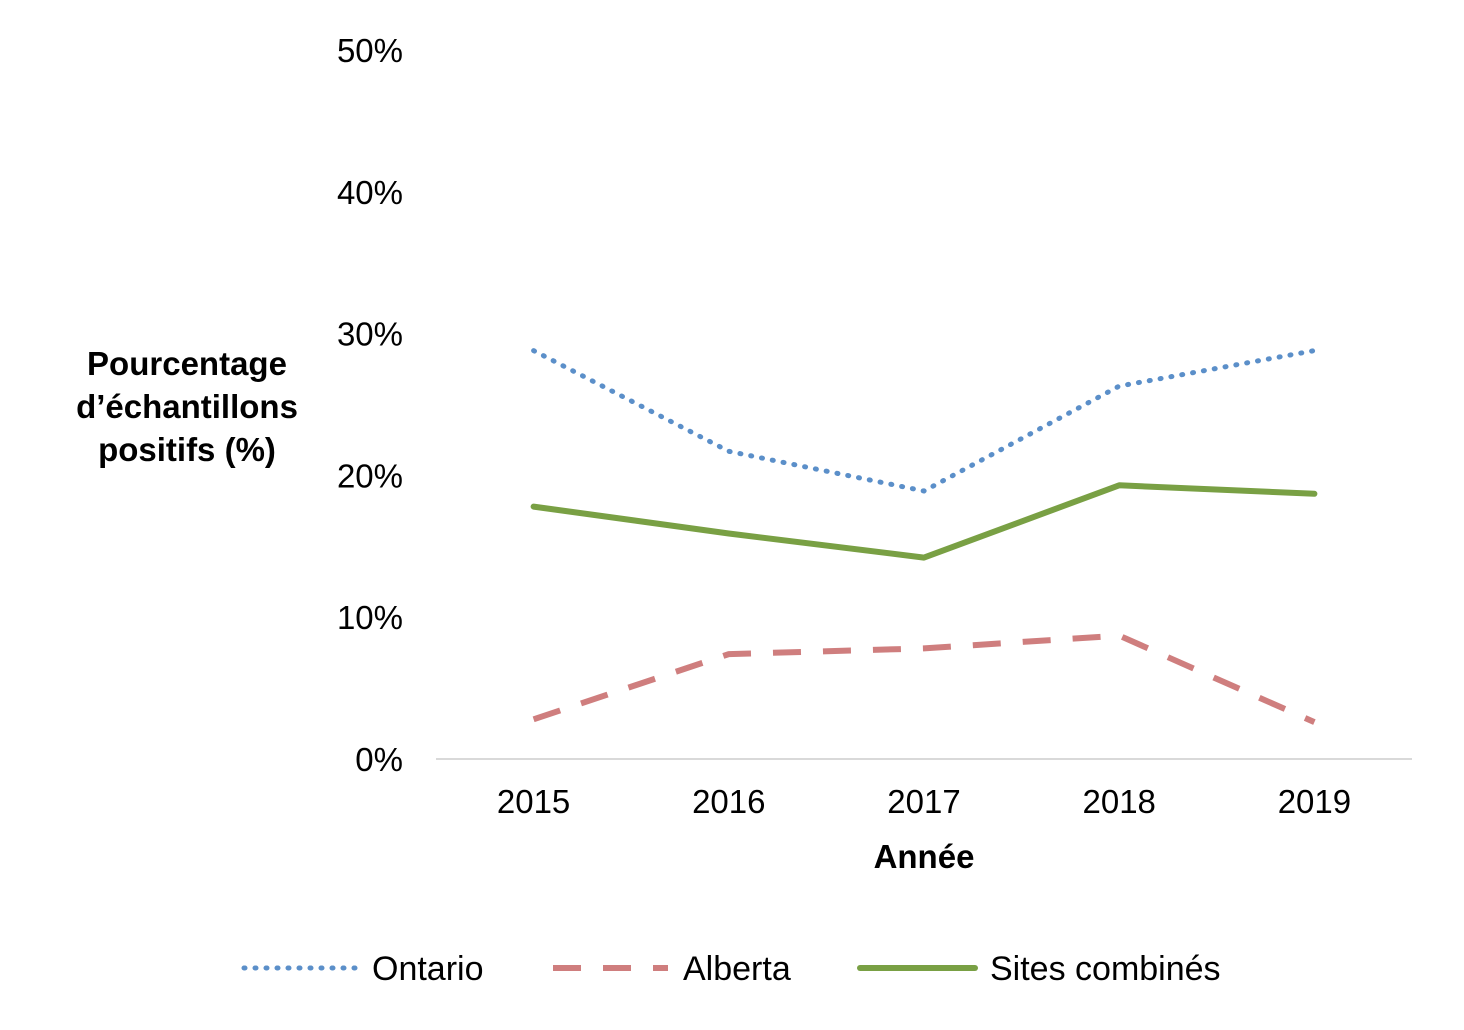 The image size is (1464, 1030). I want to click on legend-item: Sites combinés, so click(1039, 969).